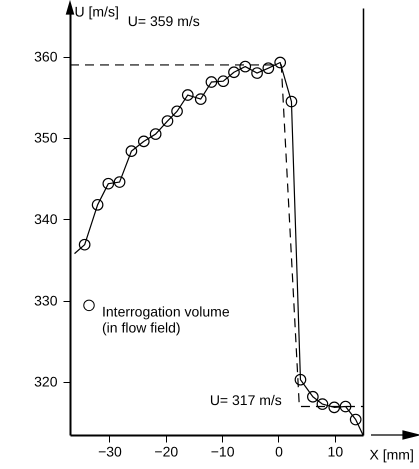 Image resolution: width=419 pixels, height=469 pixels. I want to click on y-axis-title: U [m/s], so click(96, 12).